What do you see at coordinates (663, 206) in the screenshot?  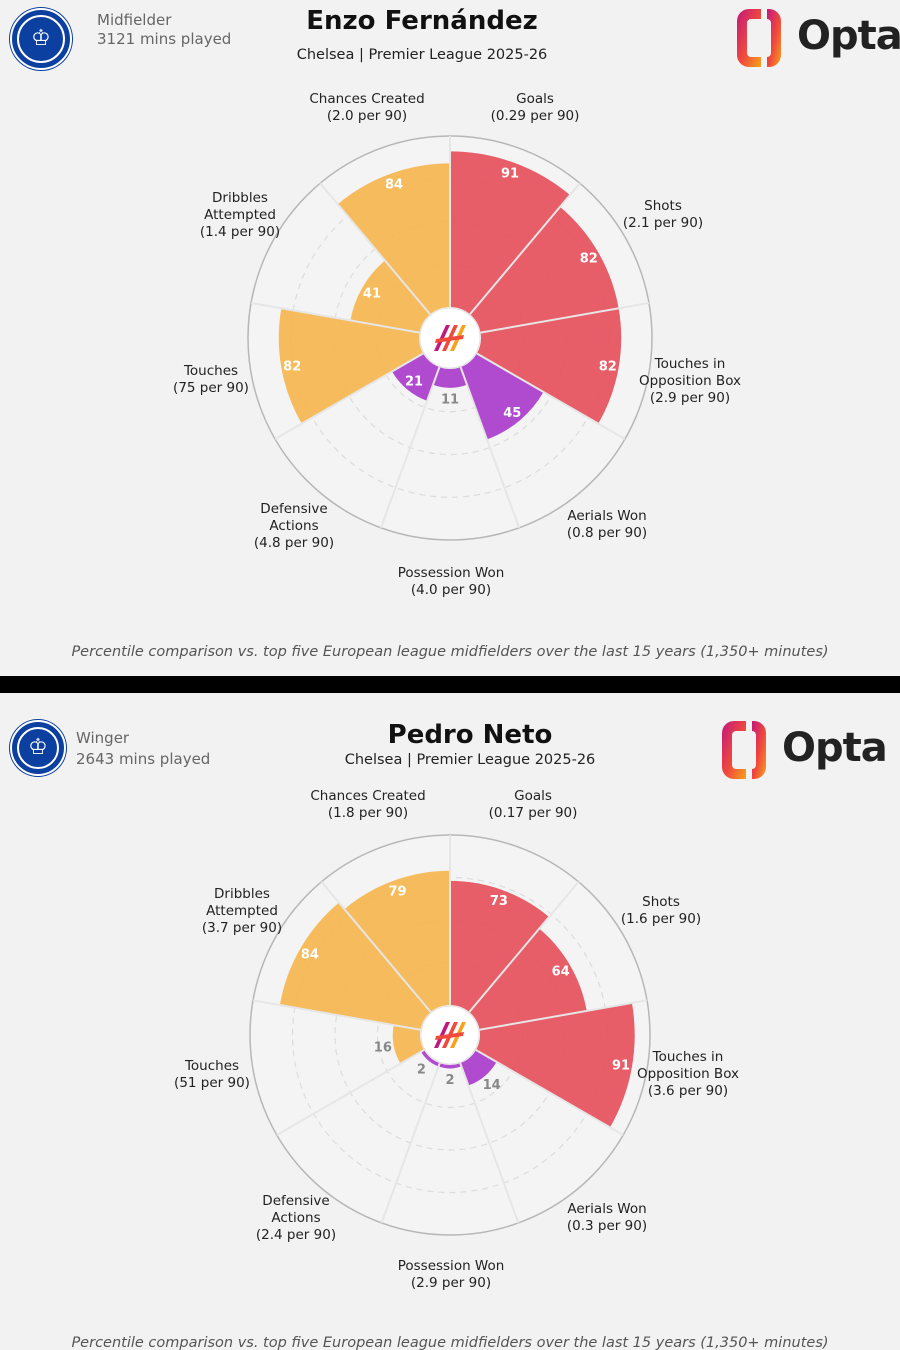 I see `metric-label-line: Shots` at bounding box center [663, 206].